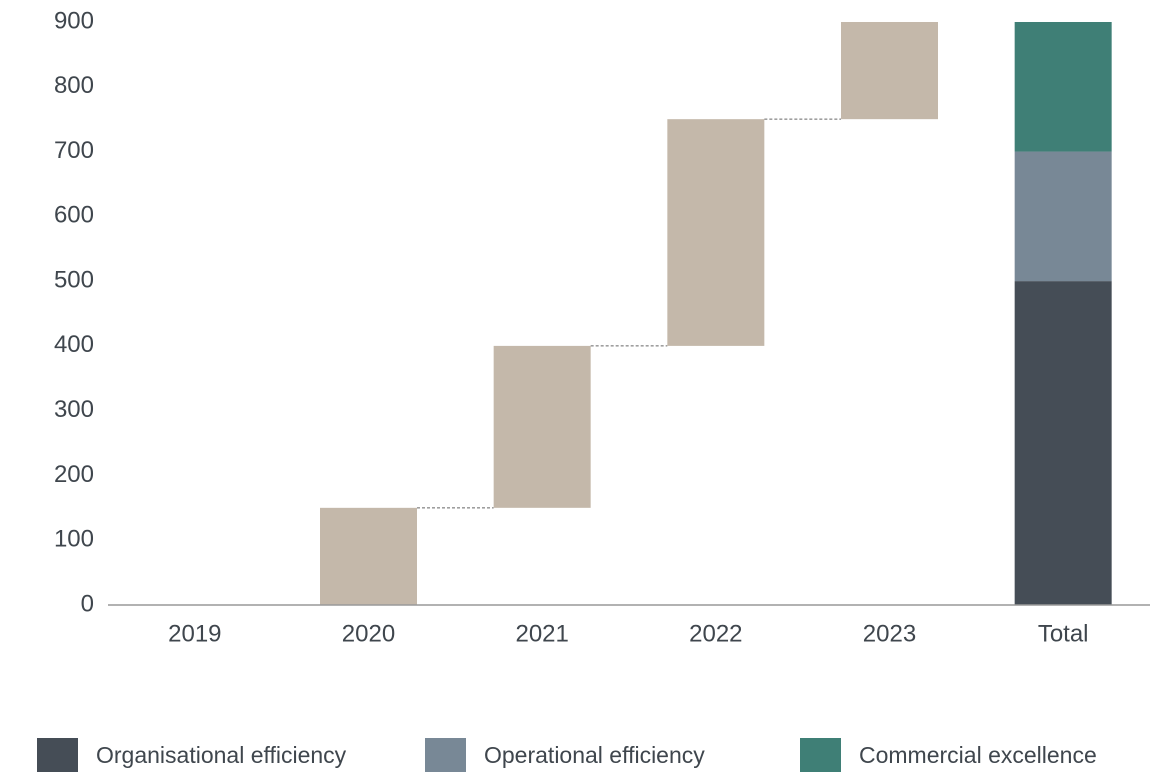  Describe the element at coordinates (368, 633) in the screenshot. I see `x-tick-label: 2020` at that location.